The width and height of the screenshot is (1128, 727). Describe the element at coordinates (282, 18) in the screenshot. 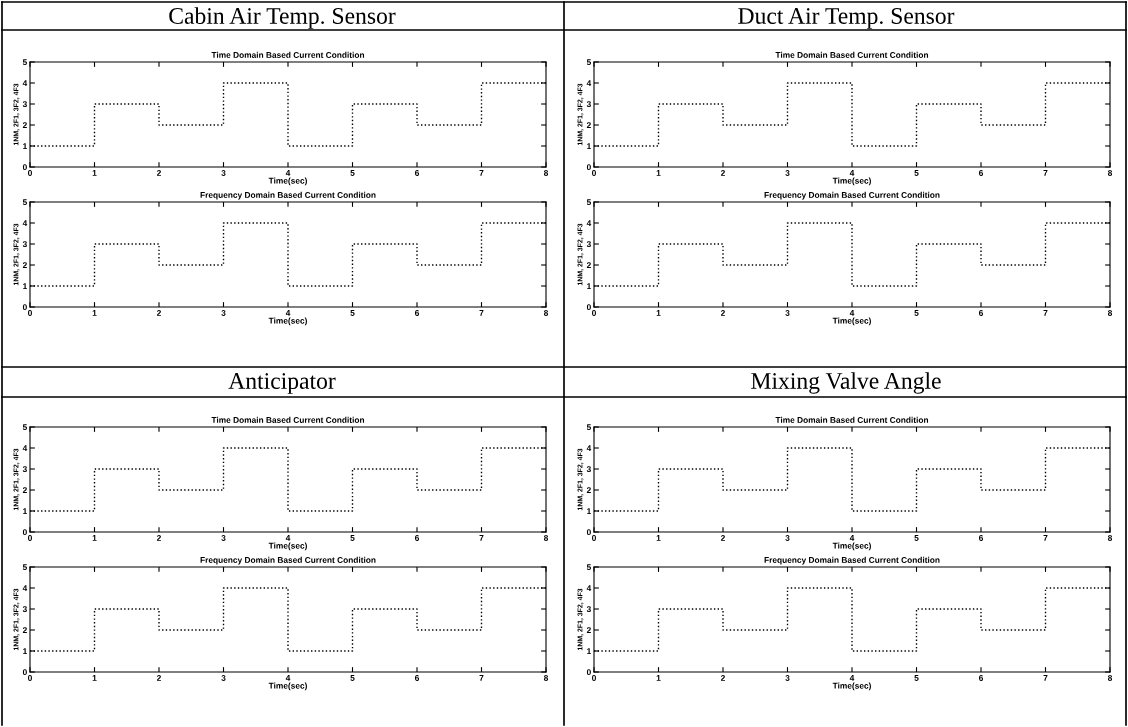

I see `text: Cabin Air Temp. Sensor` at that location.